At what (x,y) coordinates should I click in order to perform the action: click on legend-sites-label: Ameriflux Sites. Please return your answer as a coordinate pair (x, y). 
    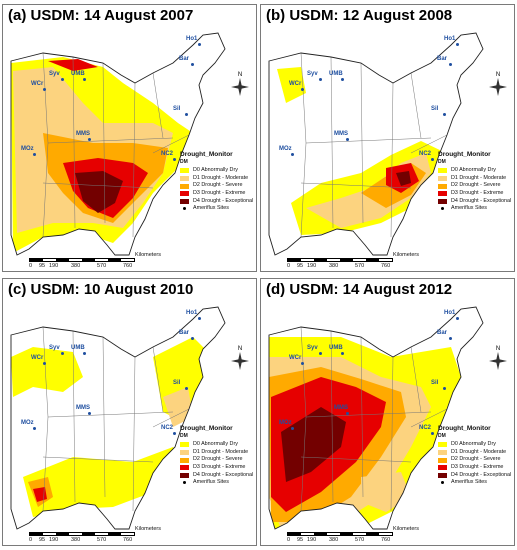
    Looking at the image, I should click on (469, 482).